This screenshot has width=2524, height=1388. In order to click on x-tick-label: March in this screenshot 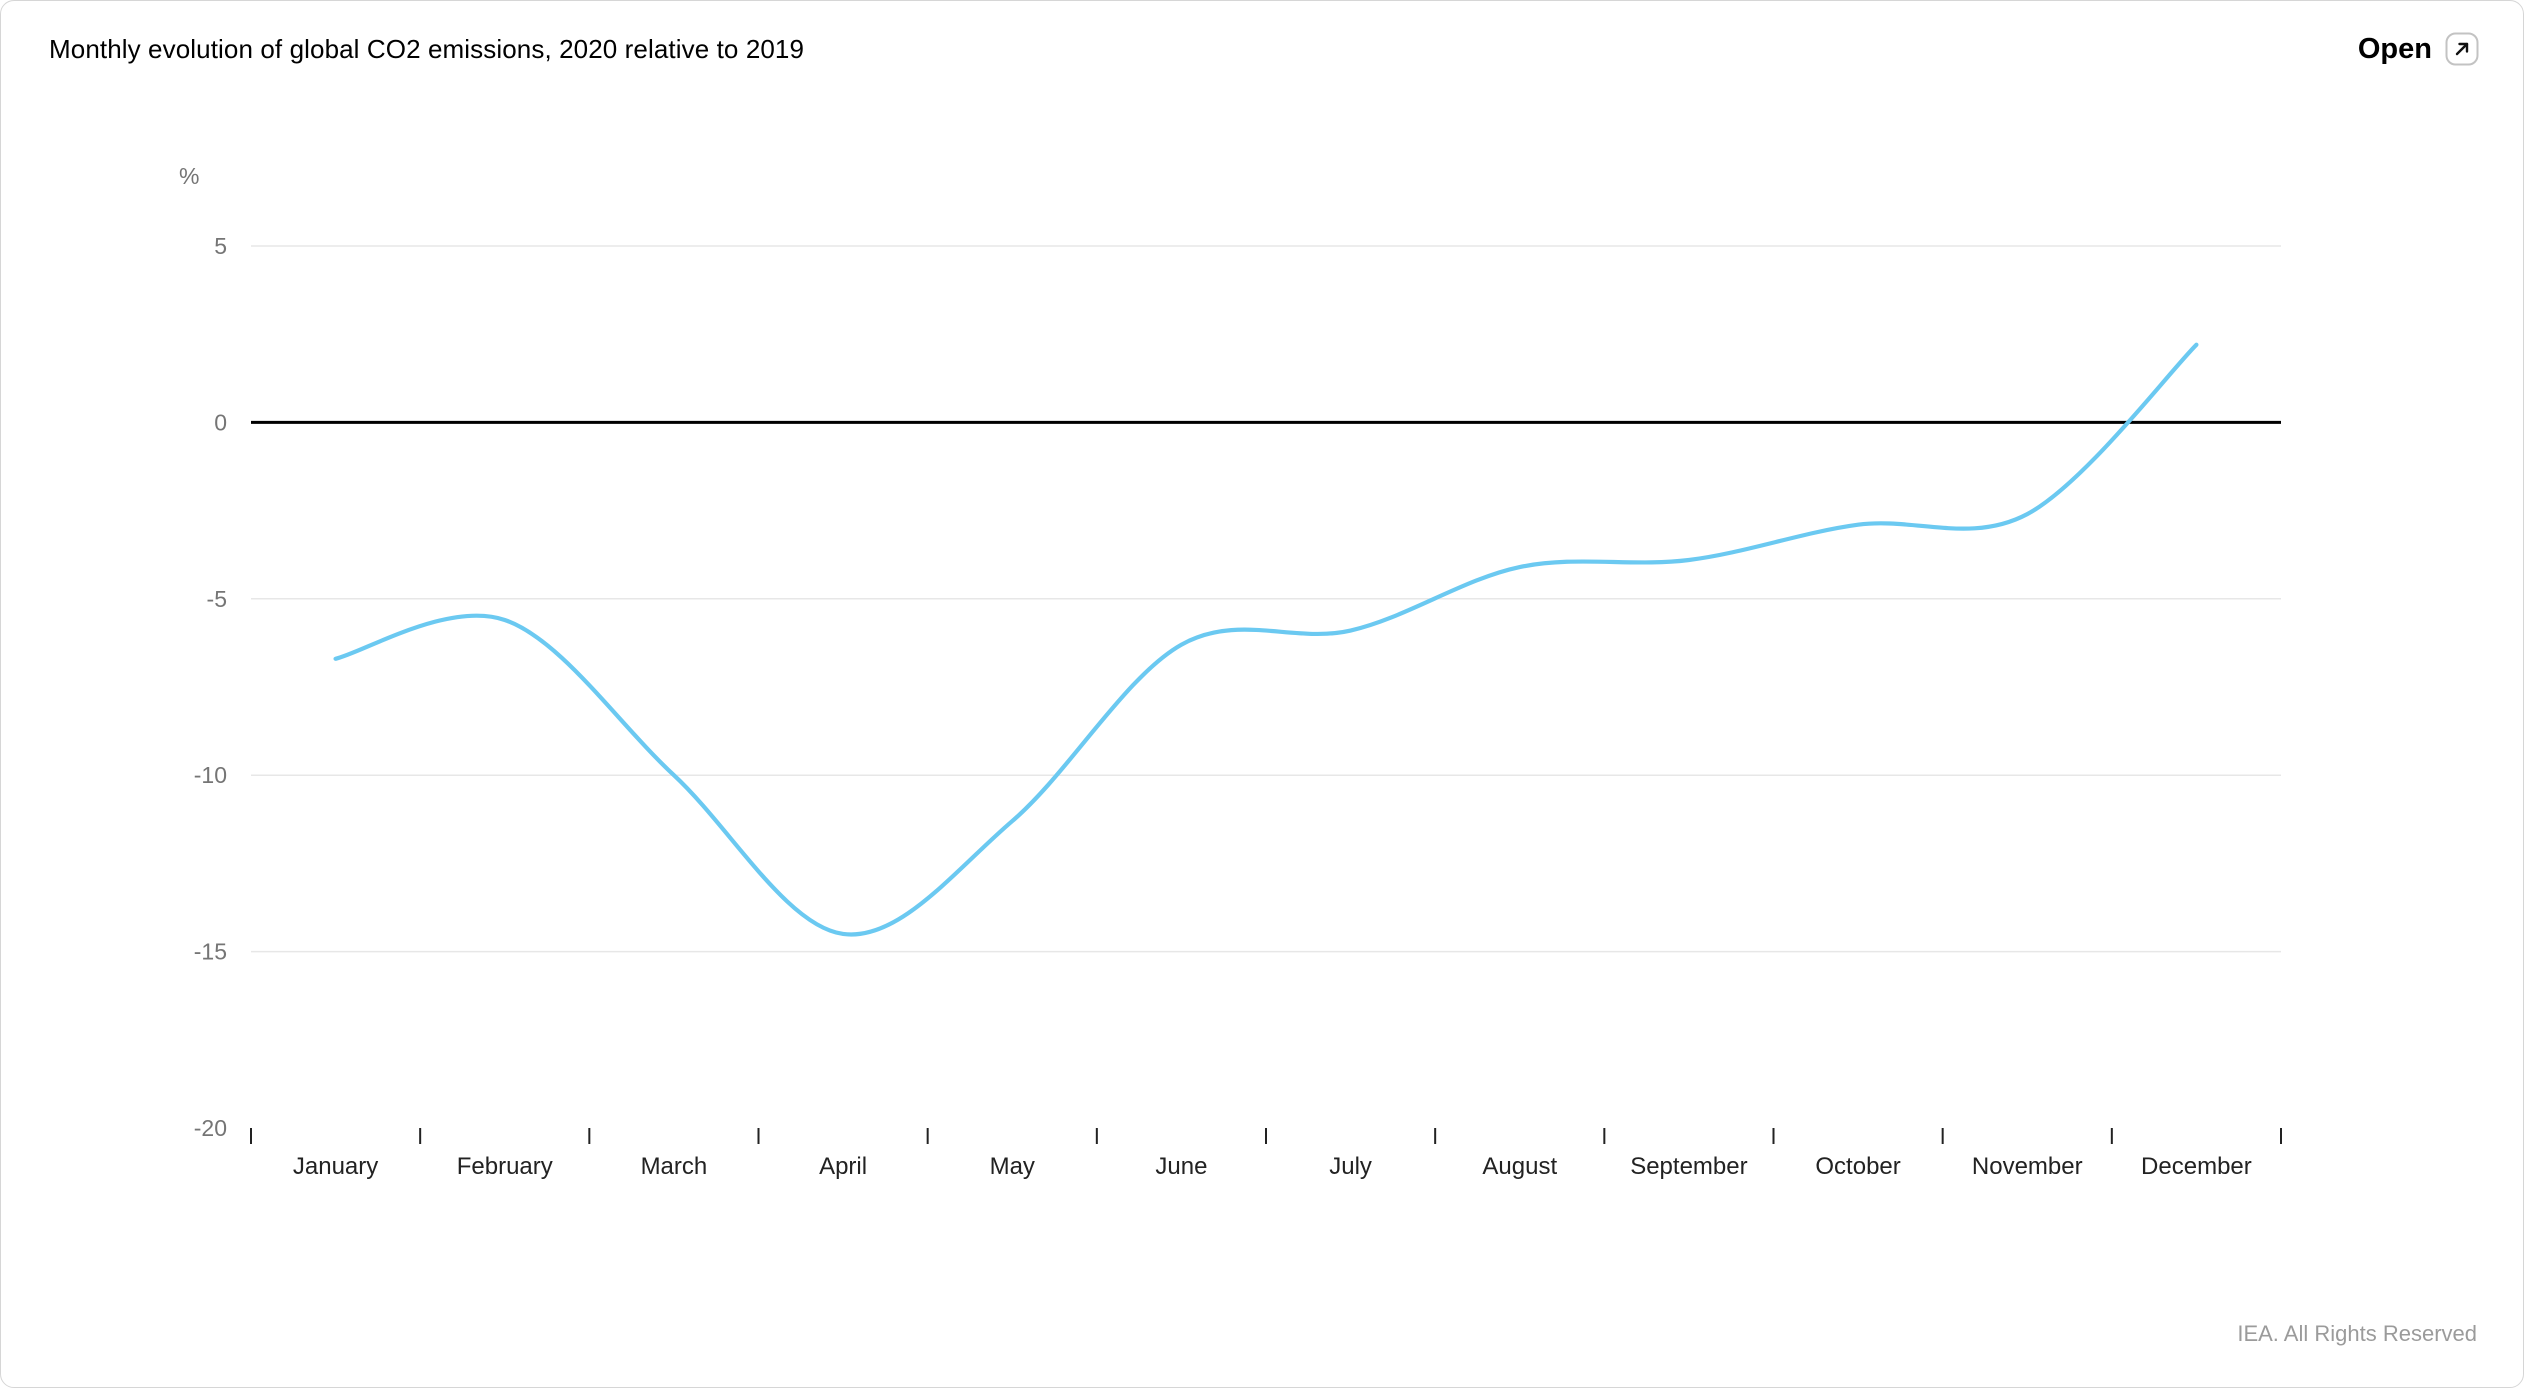, I will do `click(674, 1166)`.